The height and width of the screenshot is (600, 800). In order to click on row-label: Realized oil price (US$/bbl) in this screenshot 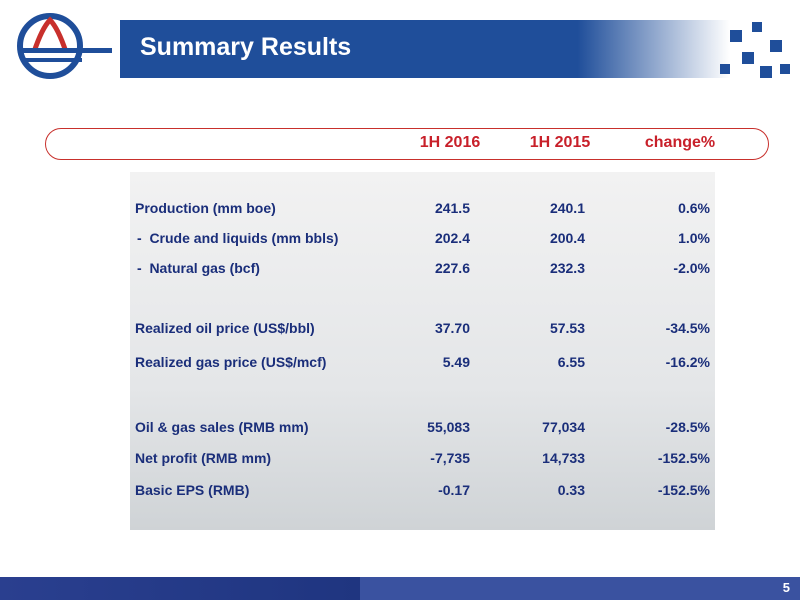, I will do `click(225, 328)`.